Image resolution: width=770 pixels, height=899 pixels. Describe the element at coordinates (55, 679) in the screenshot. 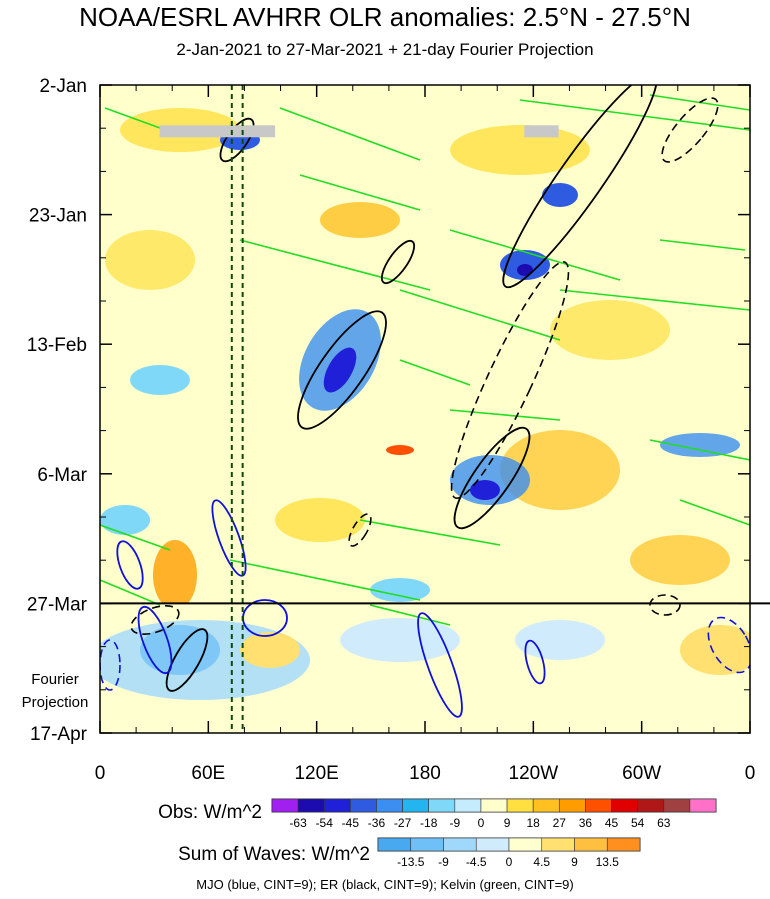

I see `projection-label: Fourier` at that location.